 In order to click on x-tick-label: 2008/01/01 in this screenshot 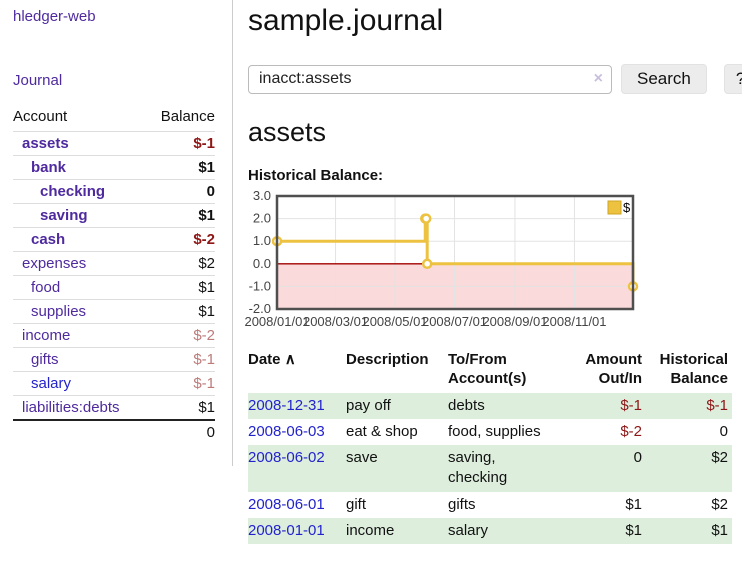, I will do `click(276, 321)`.